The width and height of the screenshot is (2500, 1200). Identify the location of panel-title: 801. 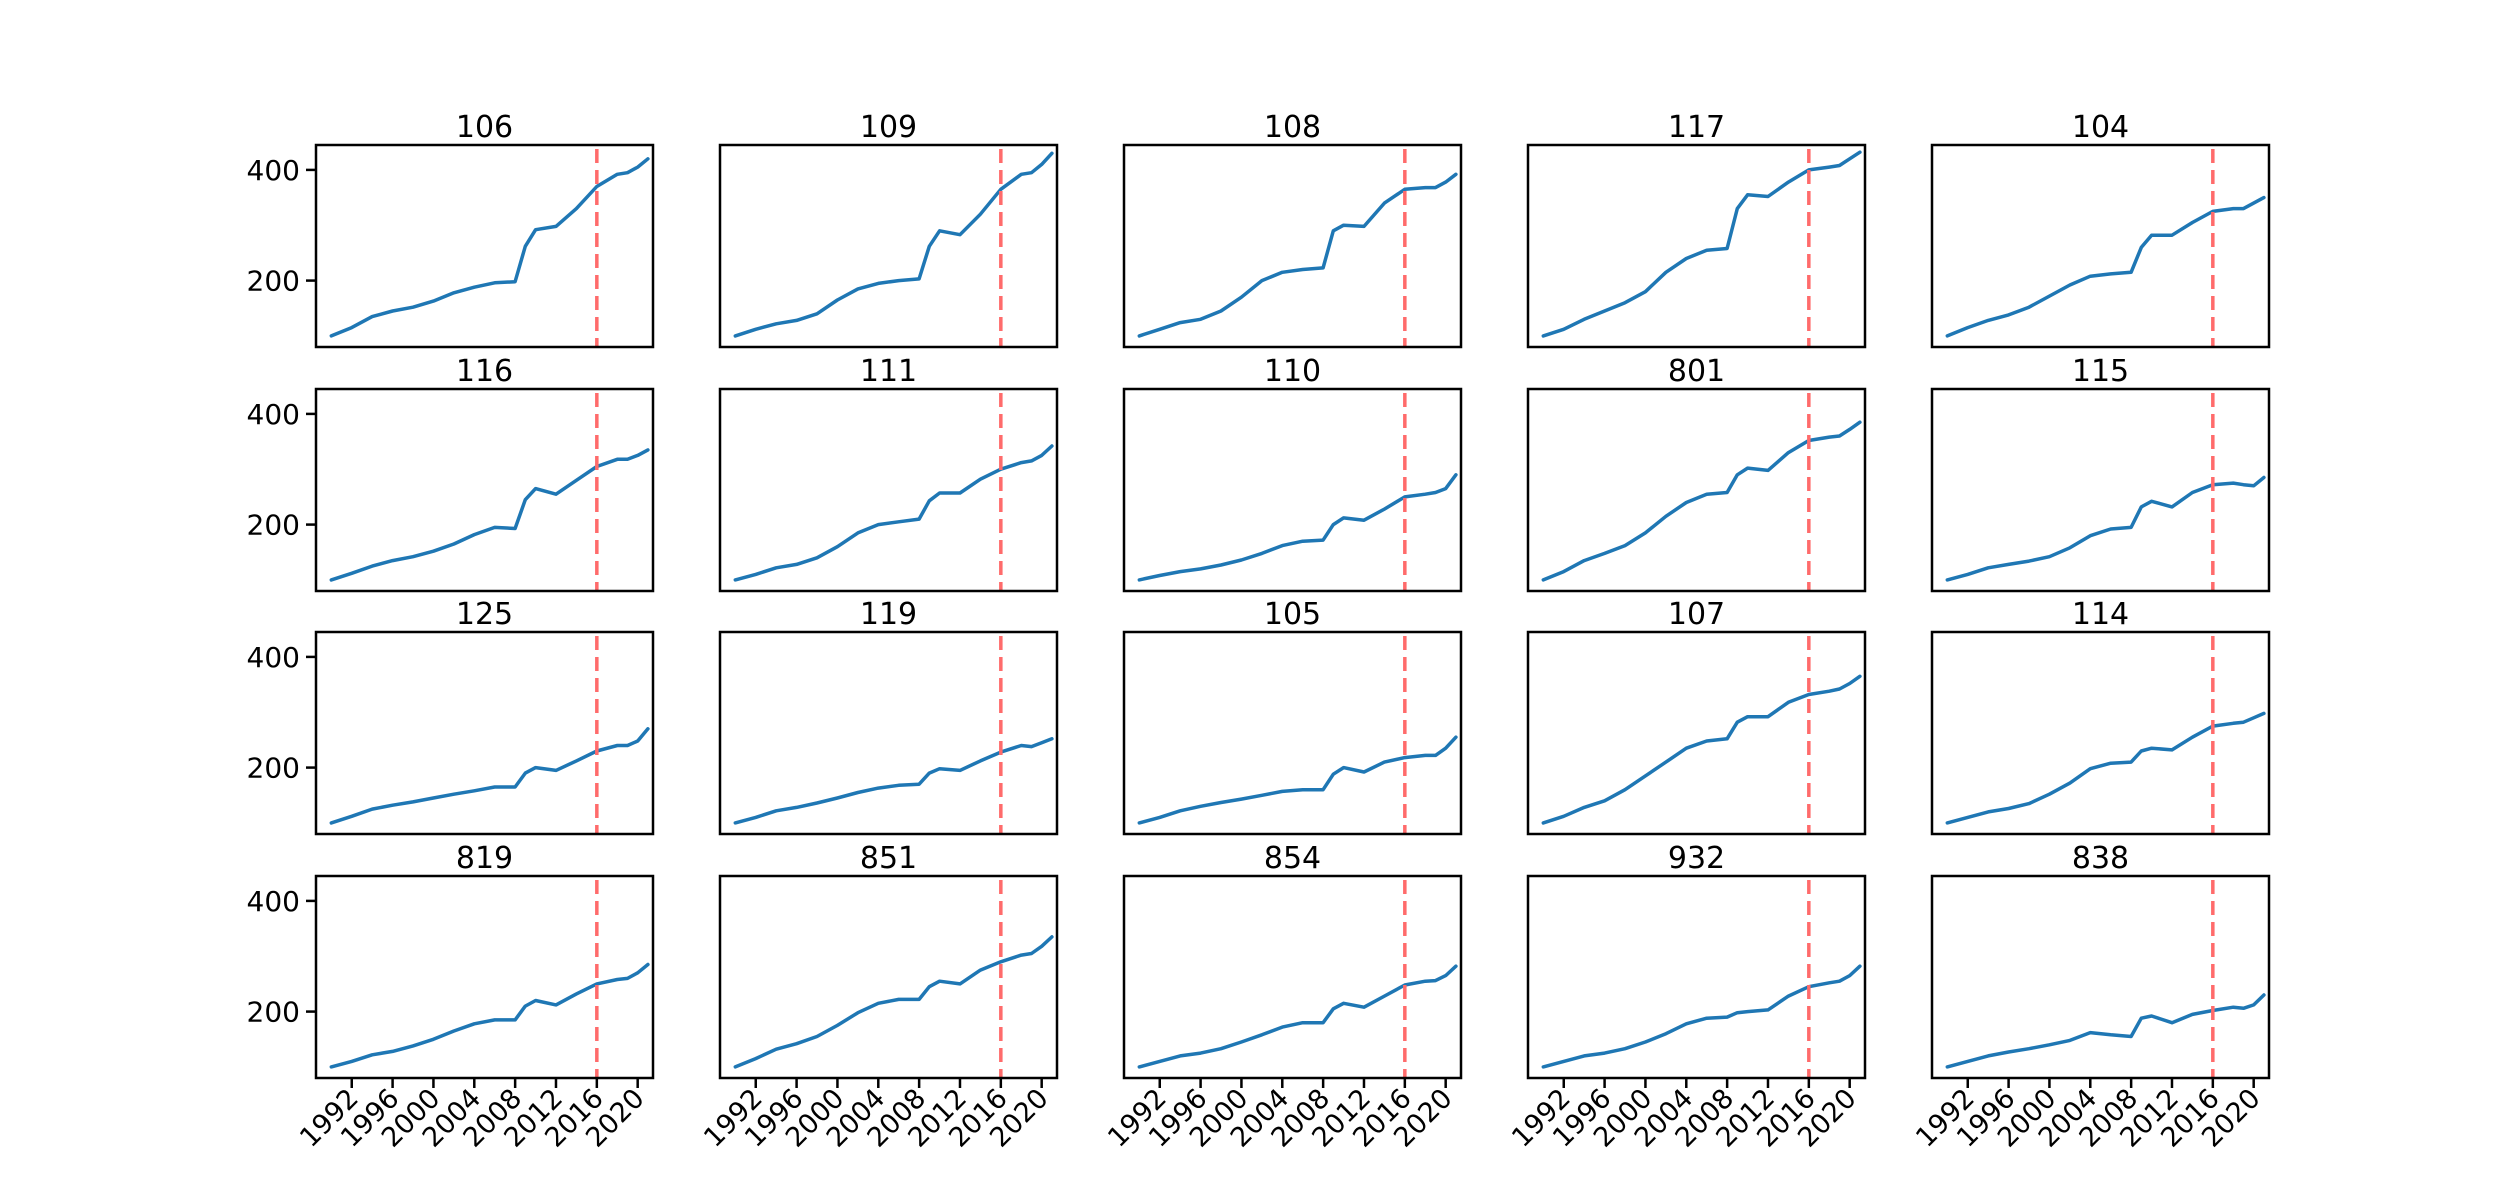
(1696, 371).